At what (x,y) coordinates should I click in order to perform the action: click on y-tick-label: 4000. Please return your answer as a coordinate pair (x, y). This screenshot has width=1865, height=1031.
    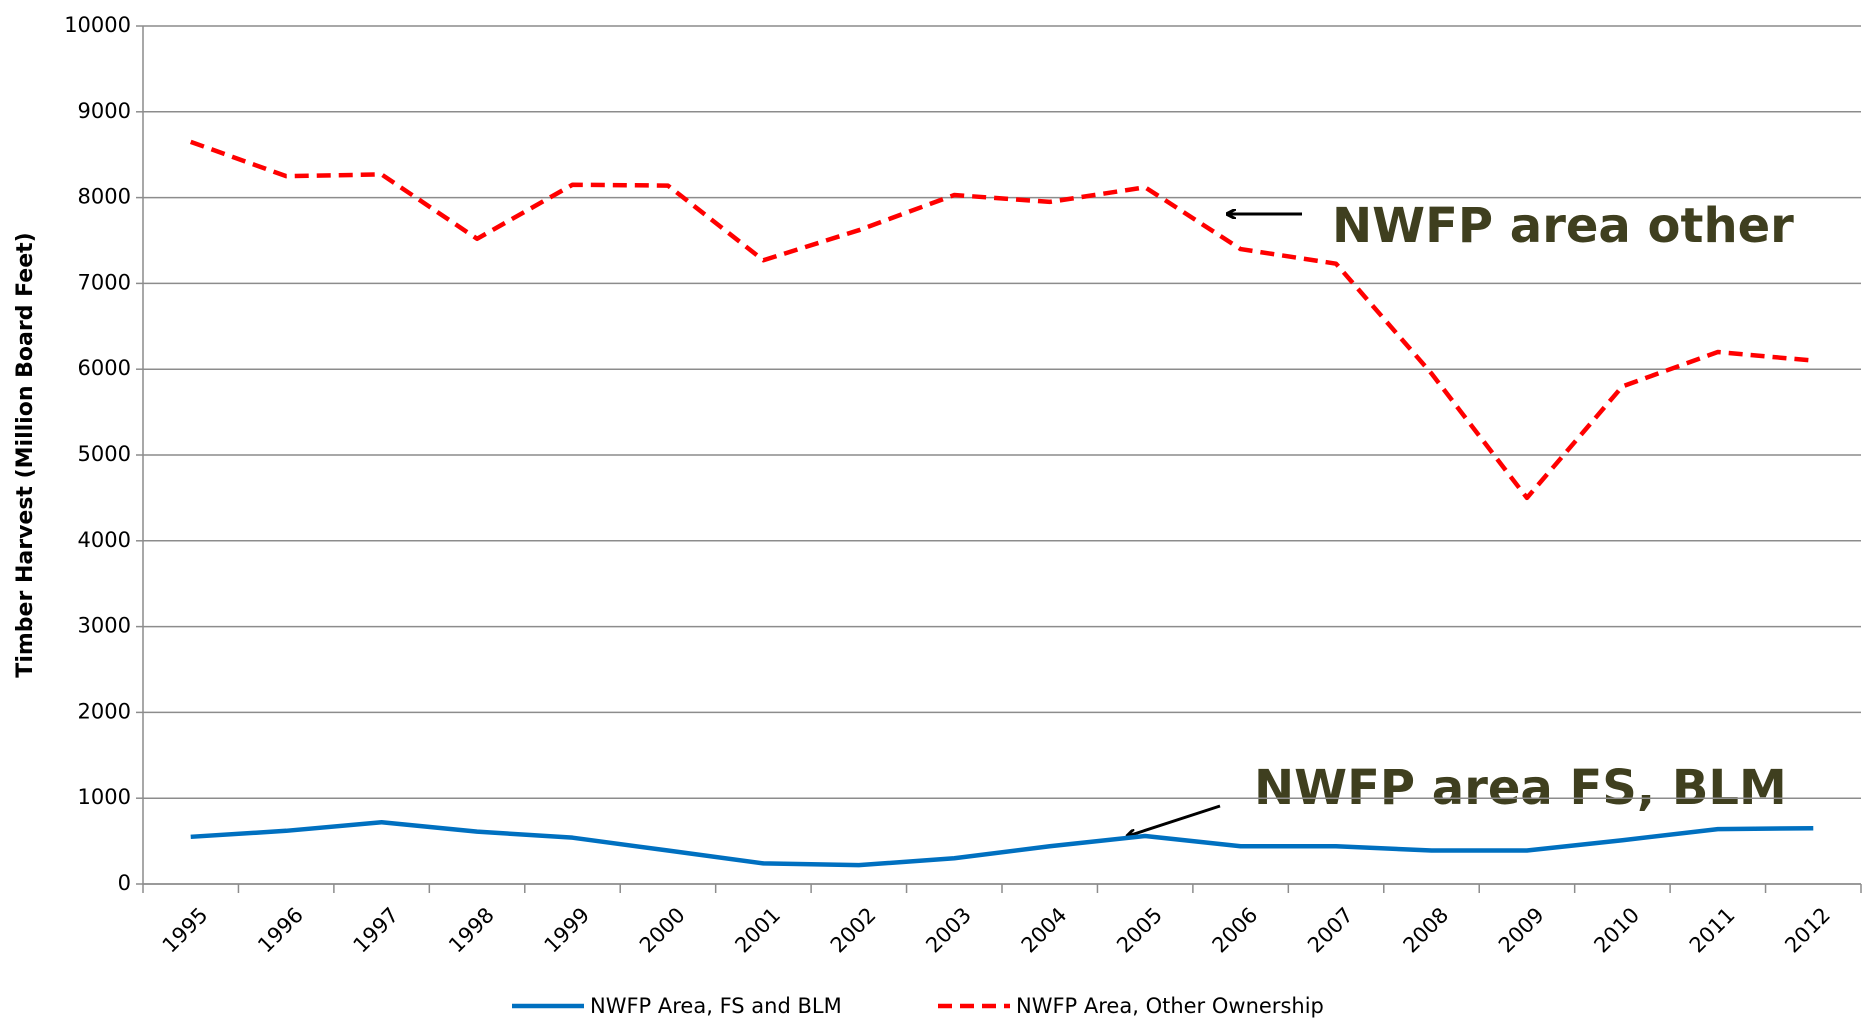
    Looking at the image, I should click on (104, 540).